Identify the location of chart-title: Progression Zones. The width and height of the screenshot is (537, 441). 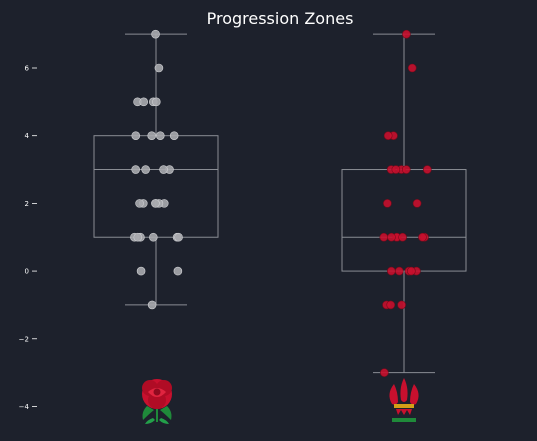
(280, 18).